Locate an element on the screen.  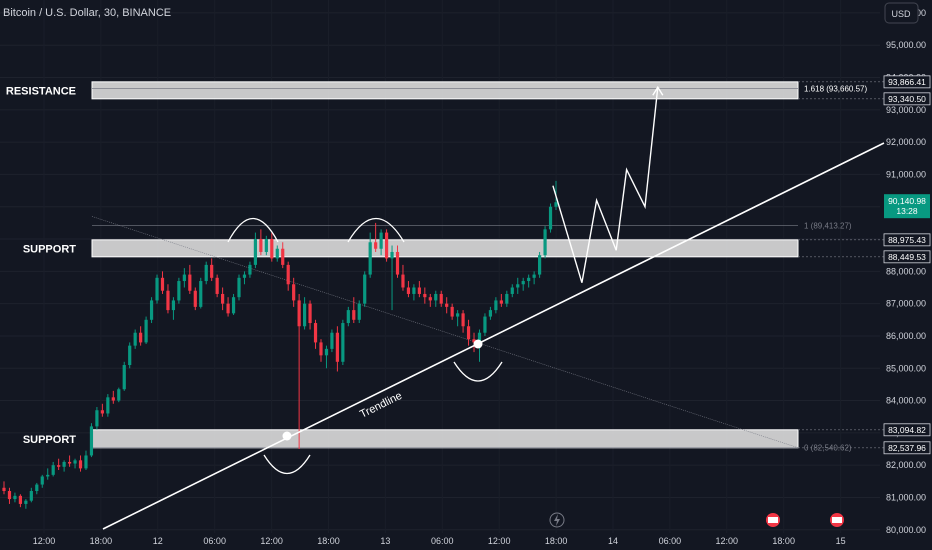
currency-label: USD is located at coordinates (901, 14).